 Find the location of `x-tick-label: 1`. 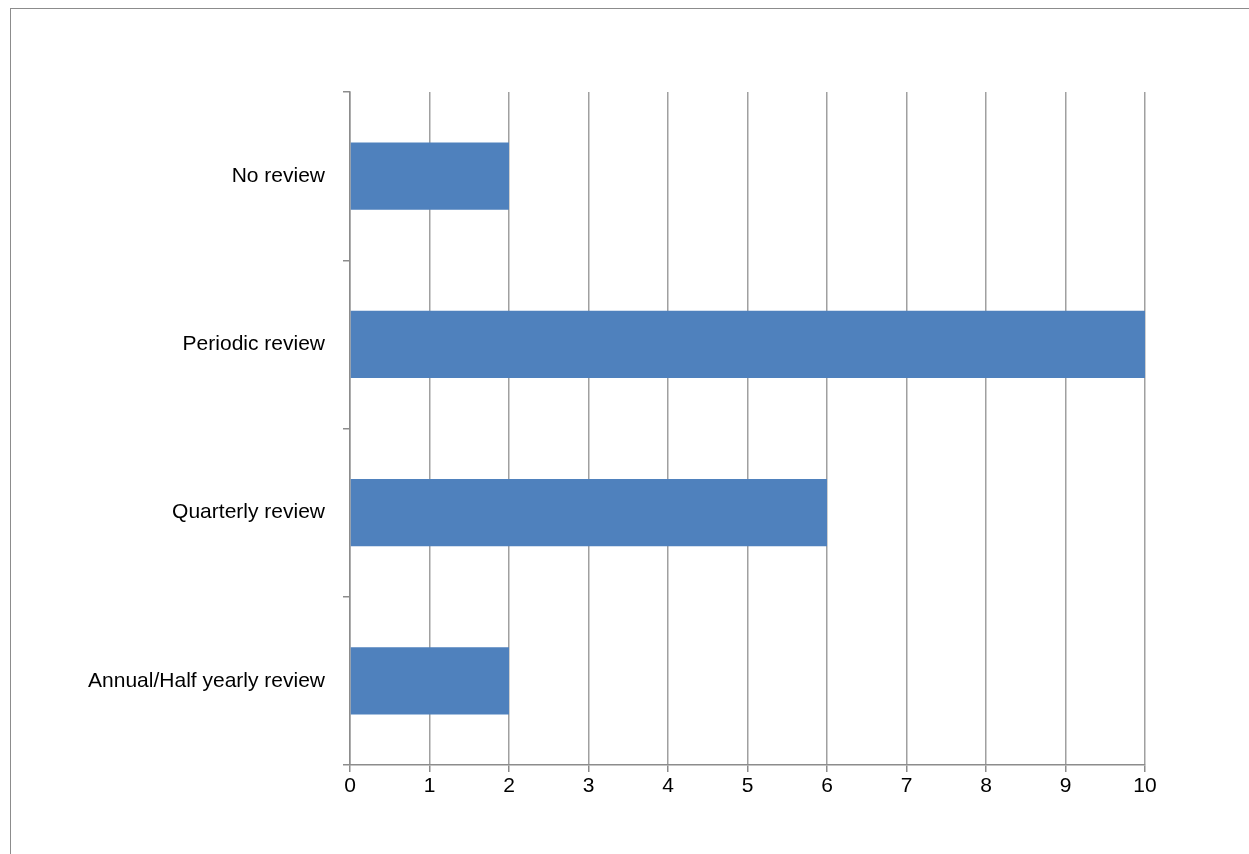

x-tick-label: 1 is located at coordinates (429, 785).